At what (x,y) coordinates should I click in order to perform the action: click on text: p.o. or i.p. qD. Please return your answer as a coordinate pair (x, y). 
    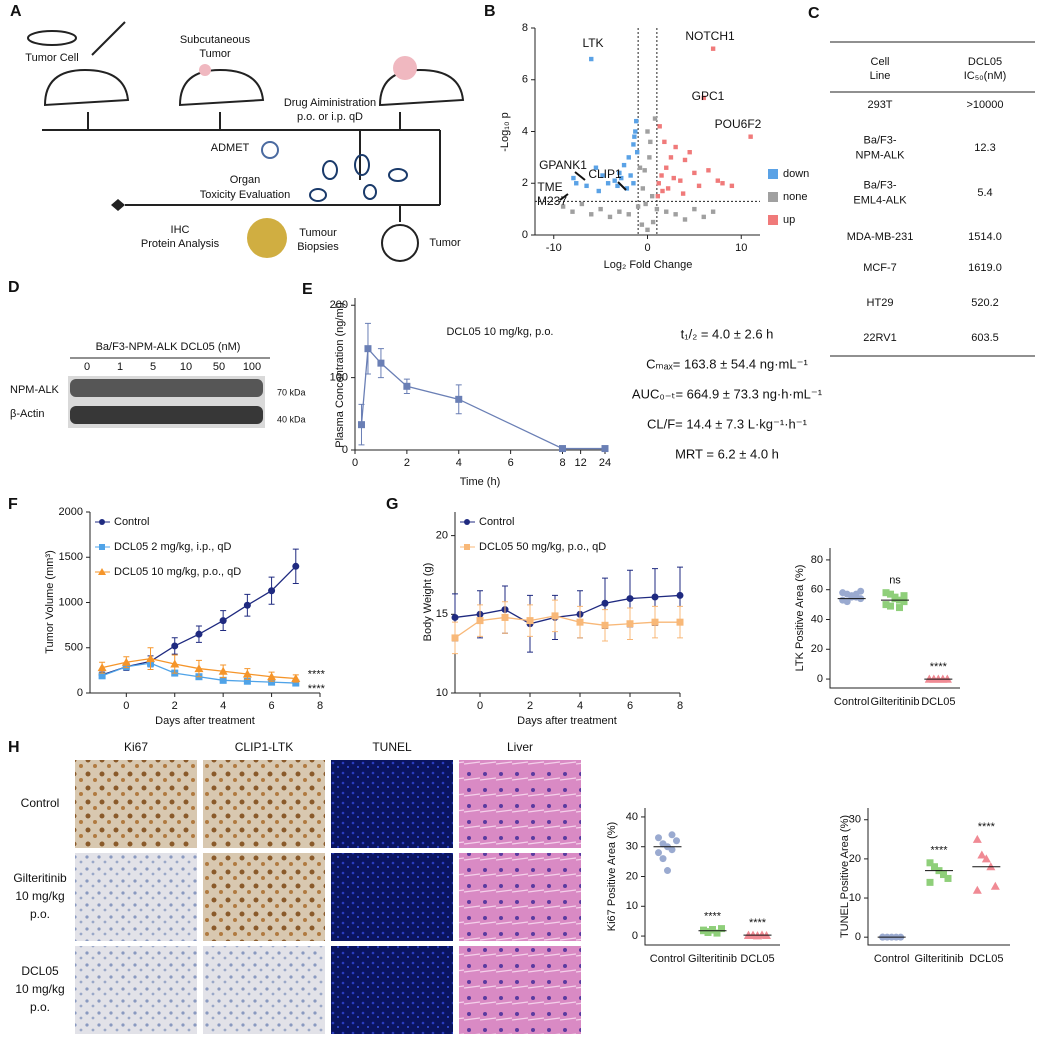
    Looking at the image, I should click on (330, 117).